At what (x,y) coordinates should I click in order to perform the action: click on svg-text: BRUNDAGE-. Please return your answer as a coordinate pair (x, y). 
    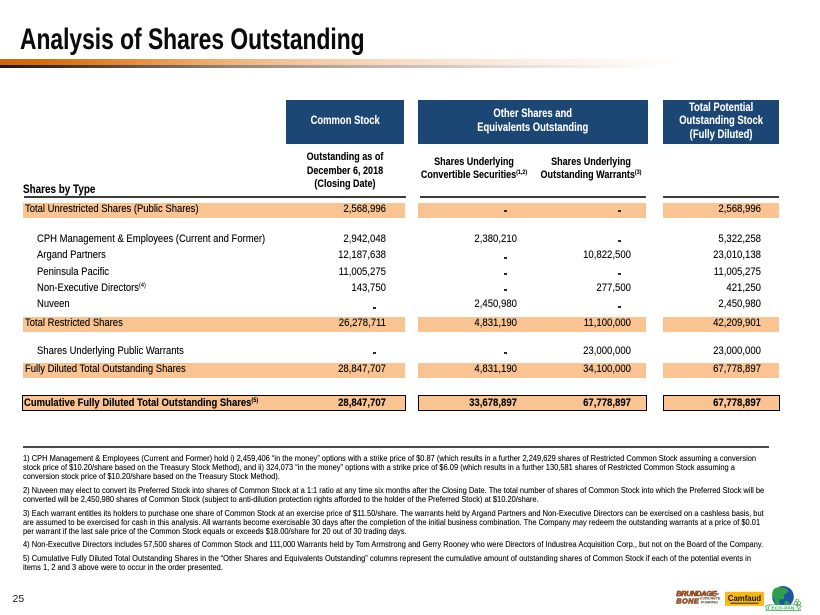
    Looking at the image, I should click on (697, 593).